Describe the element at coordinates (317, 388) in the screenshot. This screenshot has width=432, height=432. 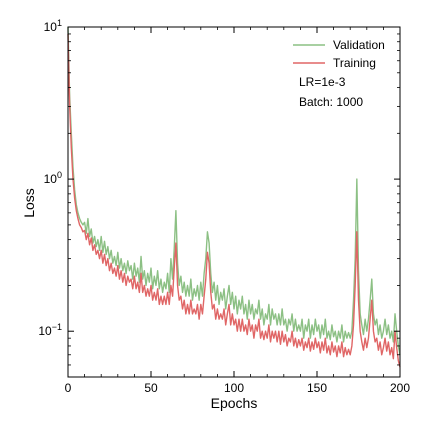
I see `x-tick-label: 150` at that location.